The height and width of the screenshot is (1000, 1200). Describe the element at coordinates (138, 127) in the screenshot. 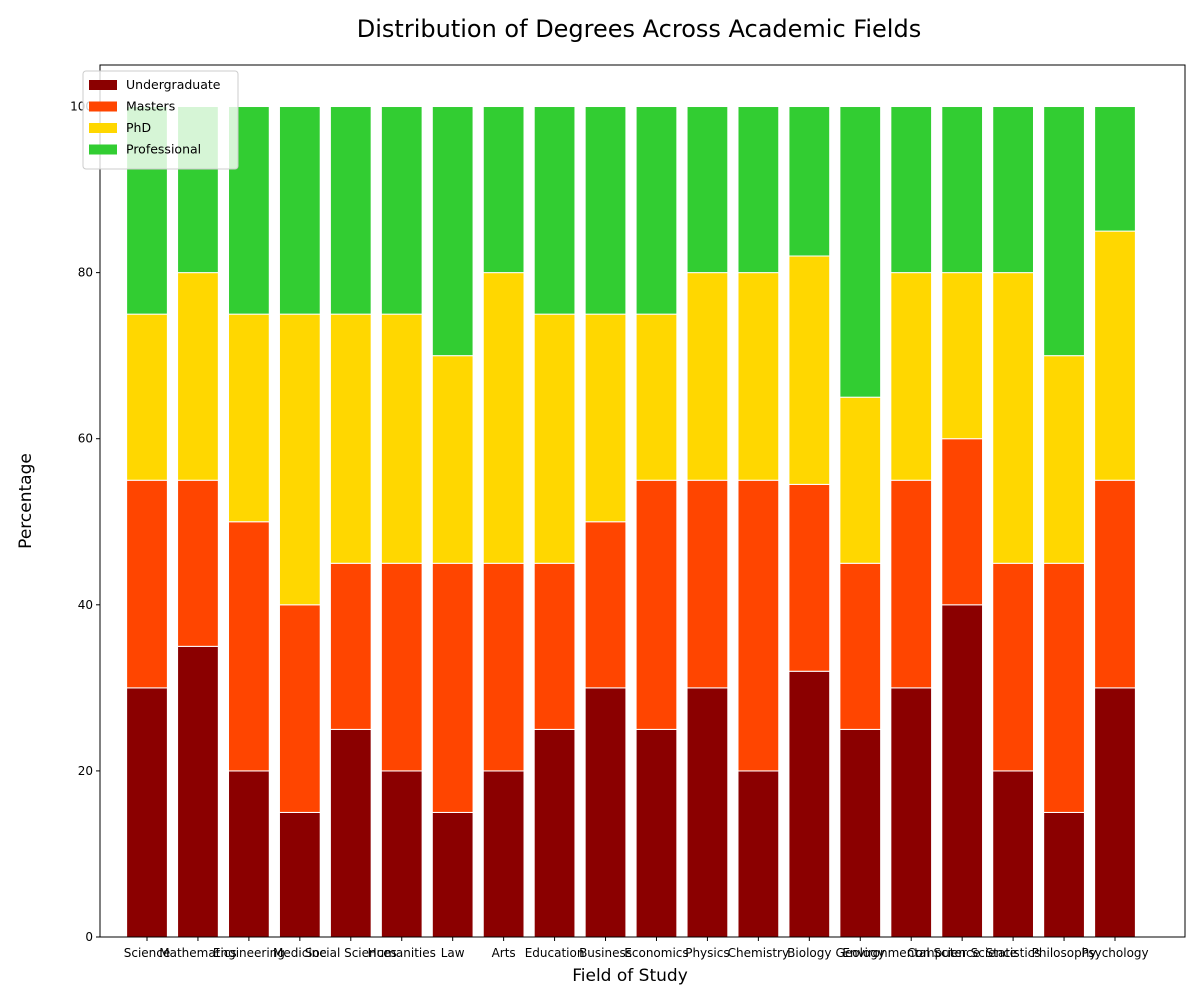

I see `legend-label-phd: PhD` at that location.